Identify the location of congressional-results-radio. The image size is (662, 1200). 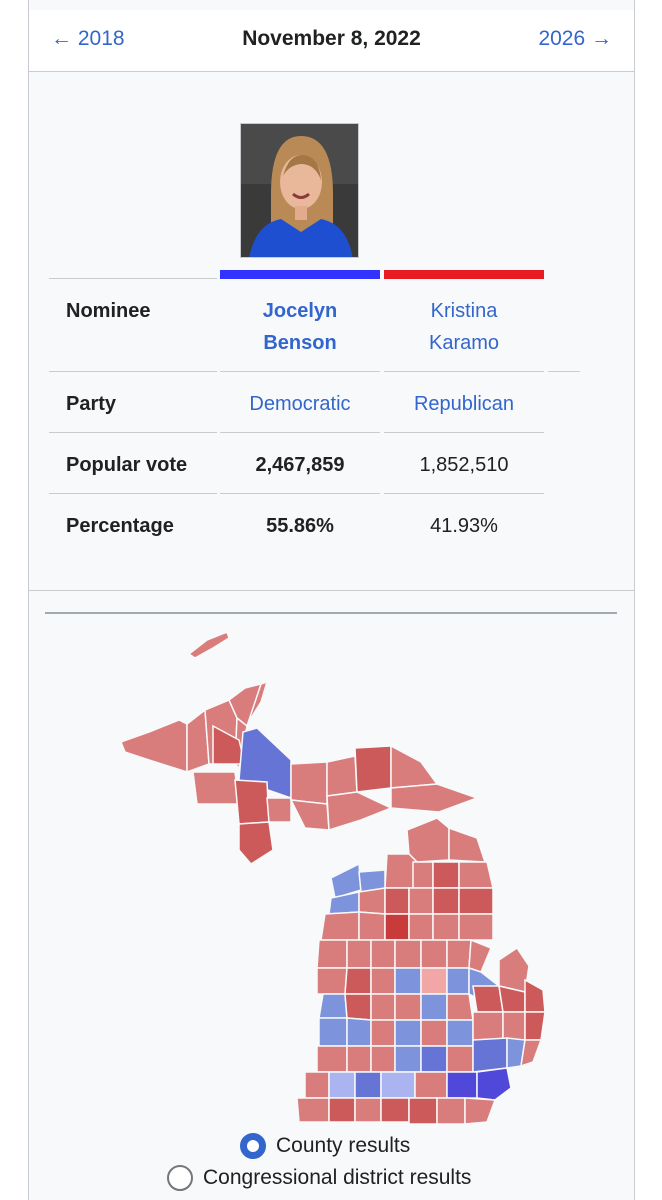
(180, 1178).